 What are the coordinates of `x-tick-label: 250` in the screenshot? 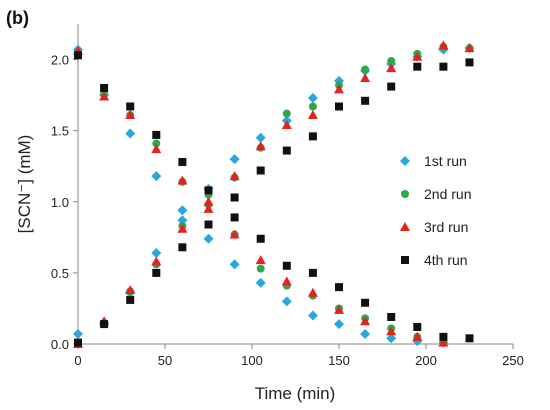 It's located at (513, 360).